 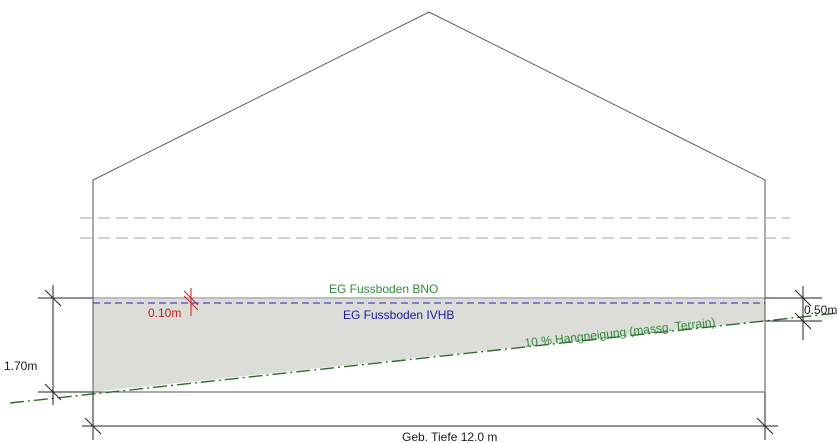 I want to click on dim-bottom-depth, so click(x=430, y=416).